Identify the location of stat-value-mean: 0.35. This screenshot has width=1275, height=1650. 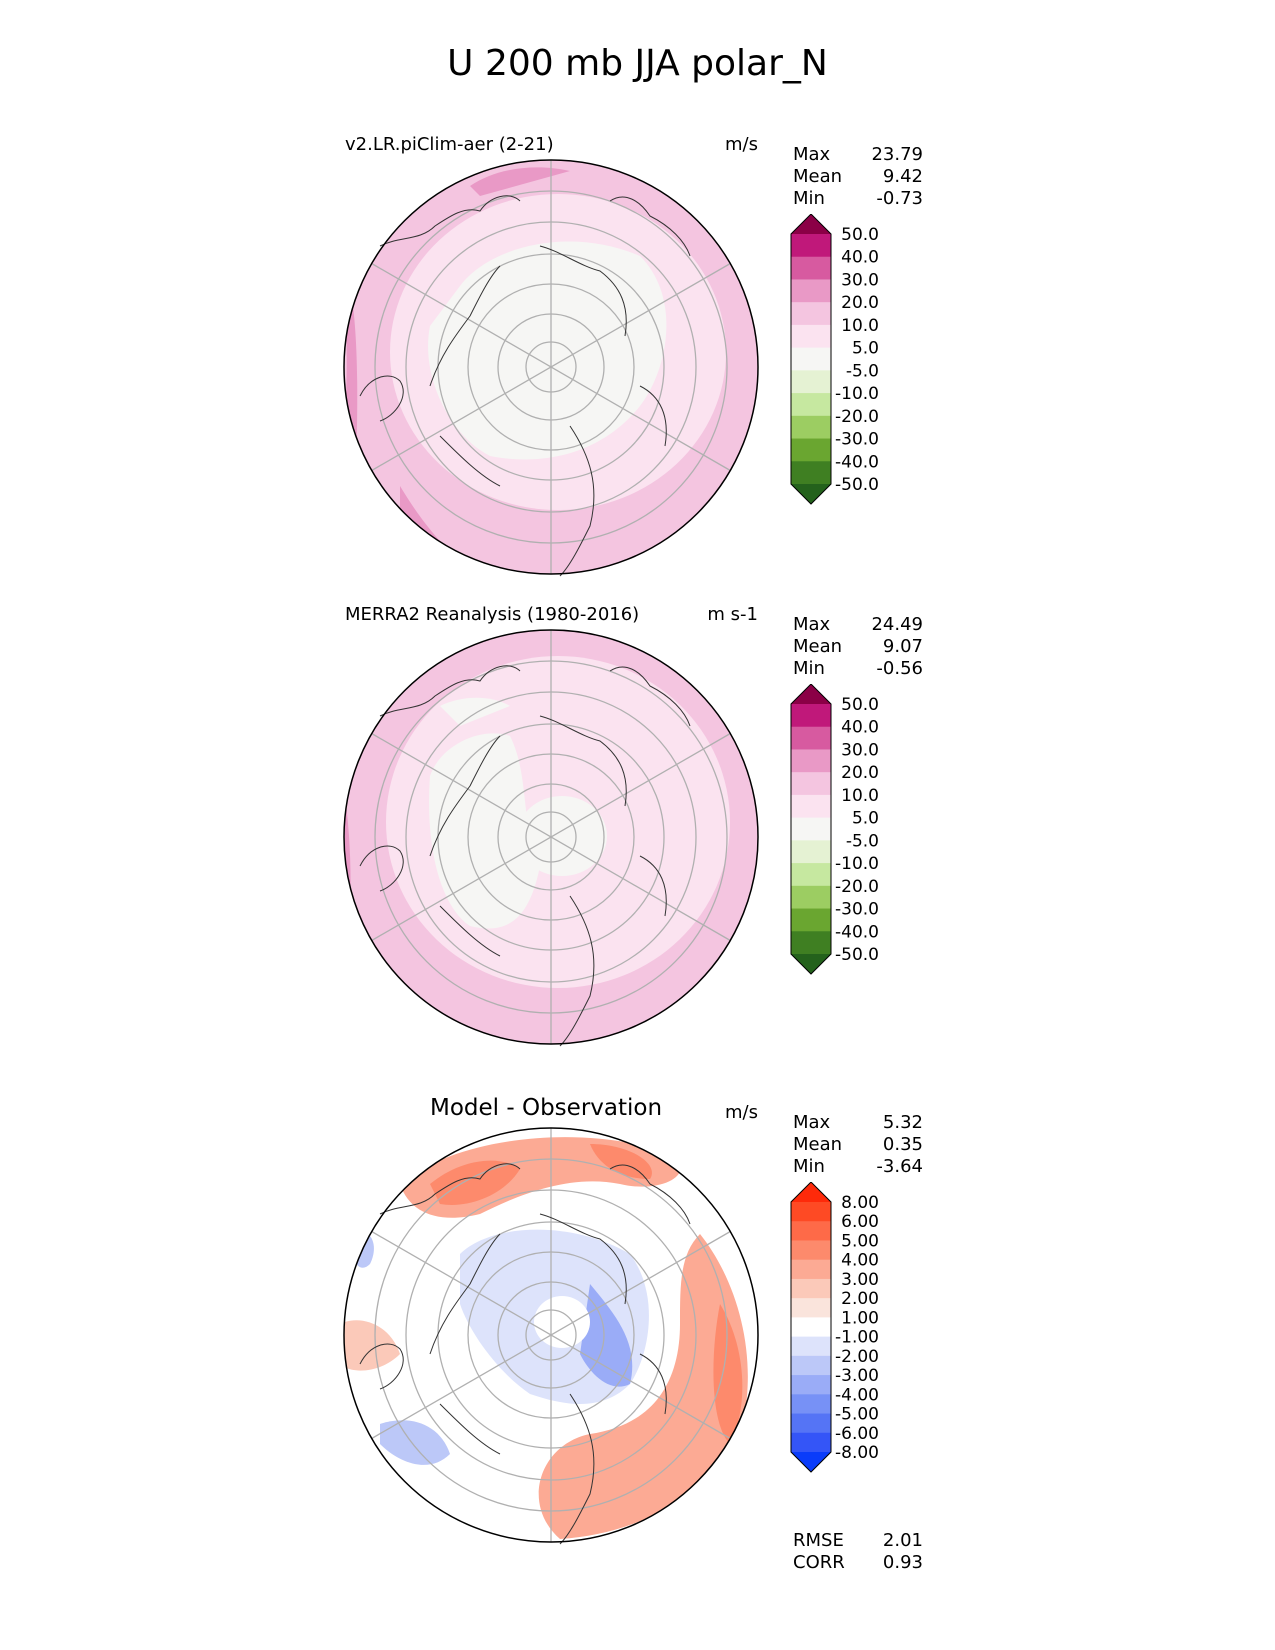
(902, 1144).